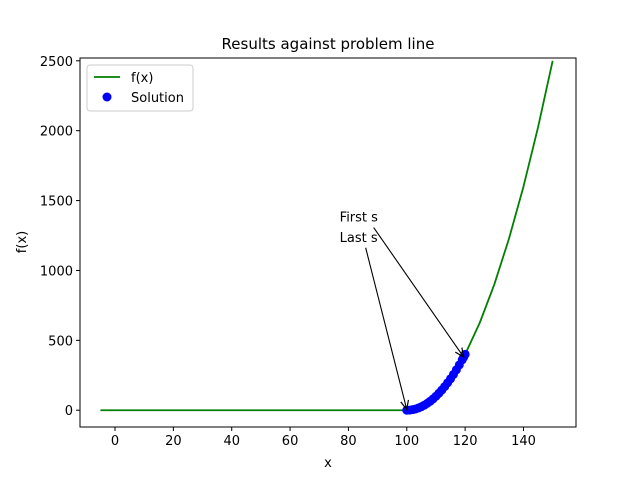 This screenshot has height=480, width=640. What do you see at coordinates (60, 341) in the screenshot?
I see `y-tick-label: 500` at bounding box center [60, 341].